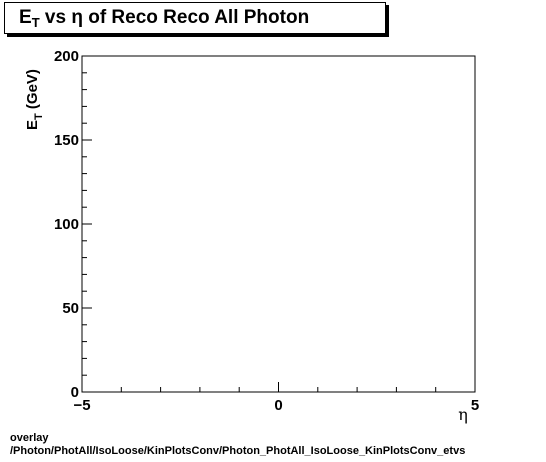 This screenshot has width=546, height=462. I want to click on x-tick-label: 0, so click(278, 405).